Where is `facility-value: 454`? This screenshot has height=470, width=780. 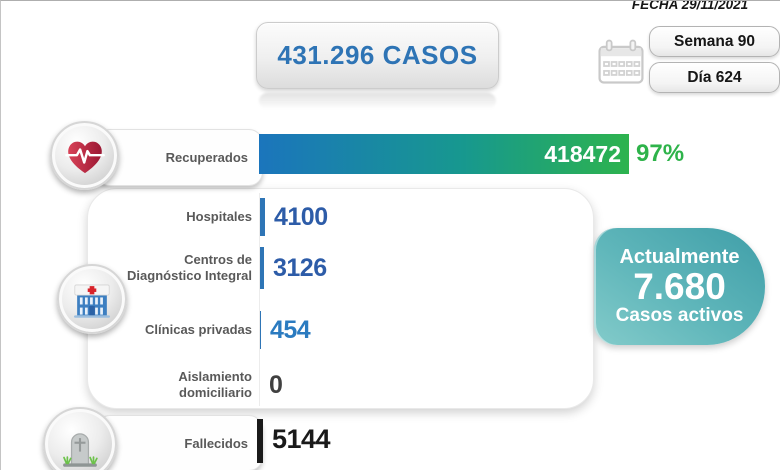
facility-value: 454 is located at coordinates (290, 329).